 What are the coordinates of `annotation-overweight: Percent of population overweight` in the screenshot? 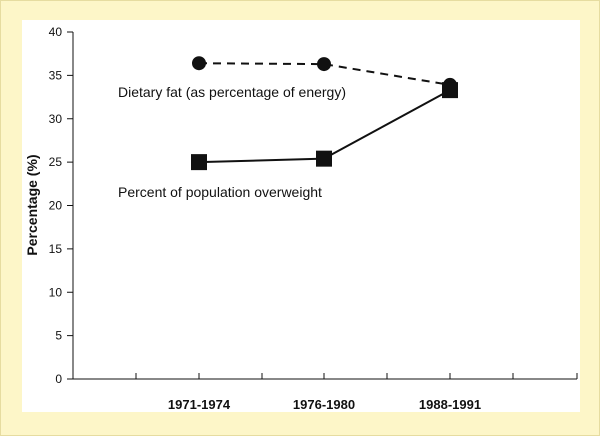 It's located at (220, 192).